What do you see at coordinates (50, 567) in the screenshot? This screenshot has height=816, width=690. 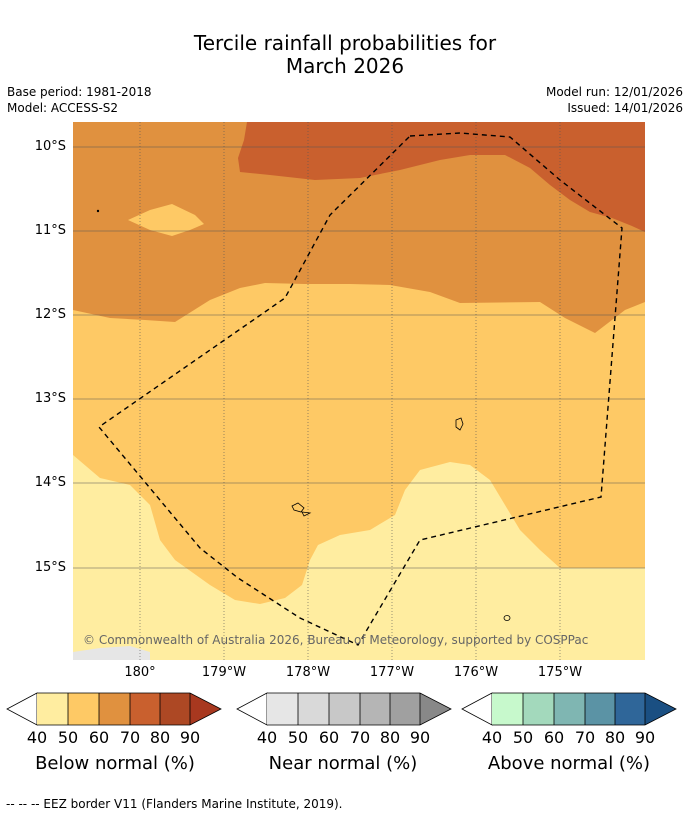 I see `lat-label-15s: 15°S` at bounding box center [50, 567].